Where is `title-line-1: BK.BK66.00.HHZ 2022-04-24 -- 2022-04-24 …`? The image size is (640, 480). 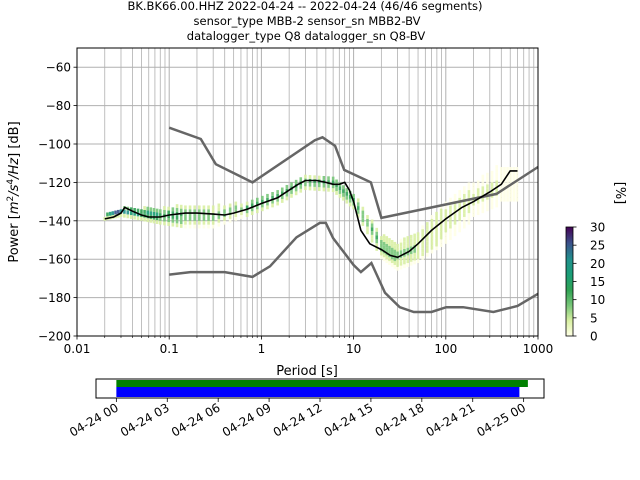
title-line-1: BK.BK66.00.HHZ 2022-04-24 -- 2022-04-24 … is located at coordinates (304, 6).